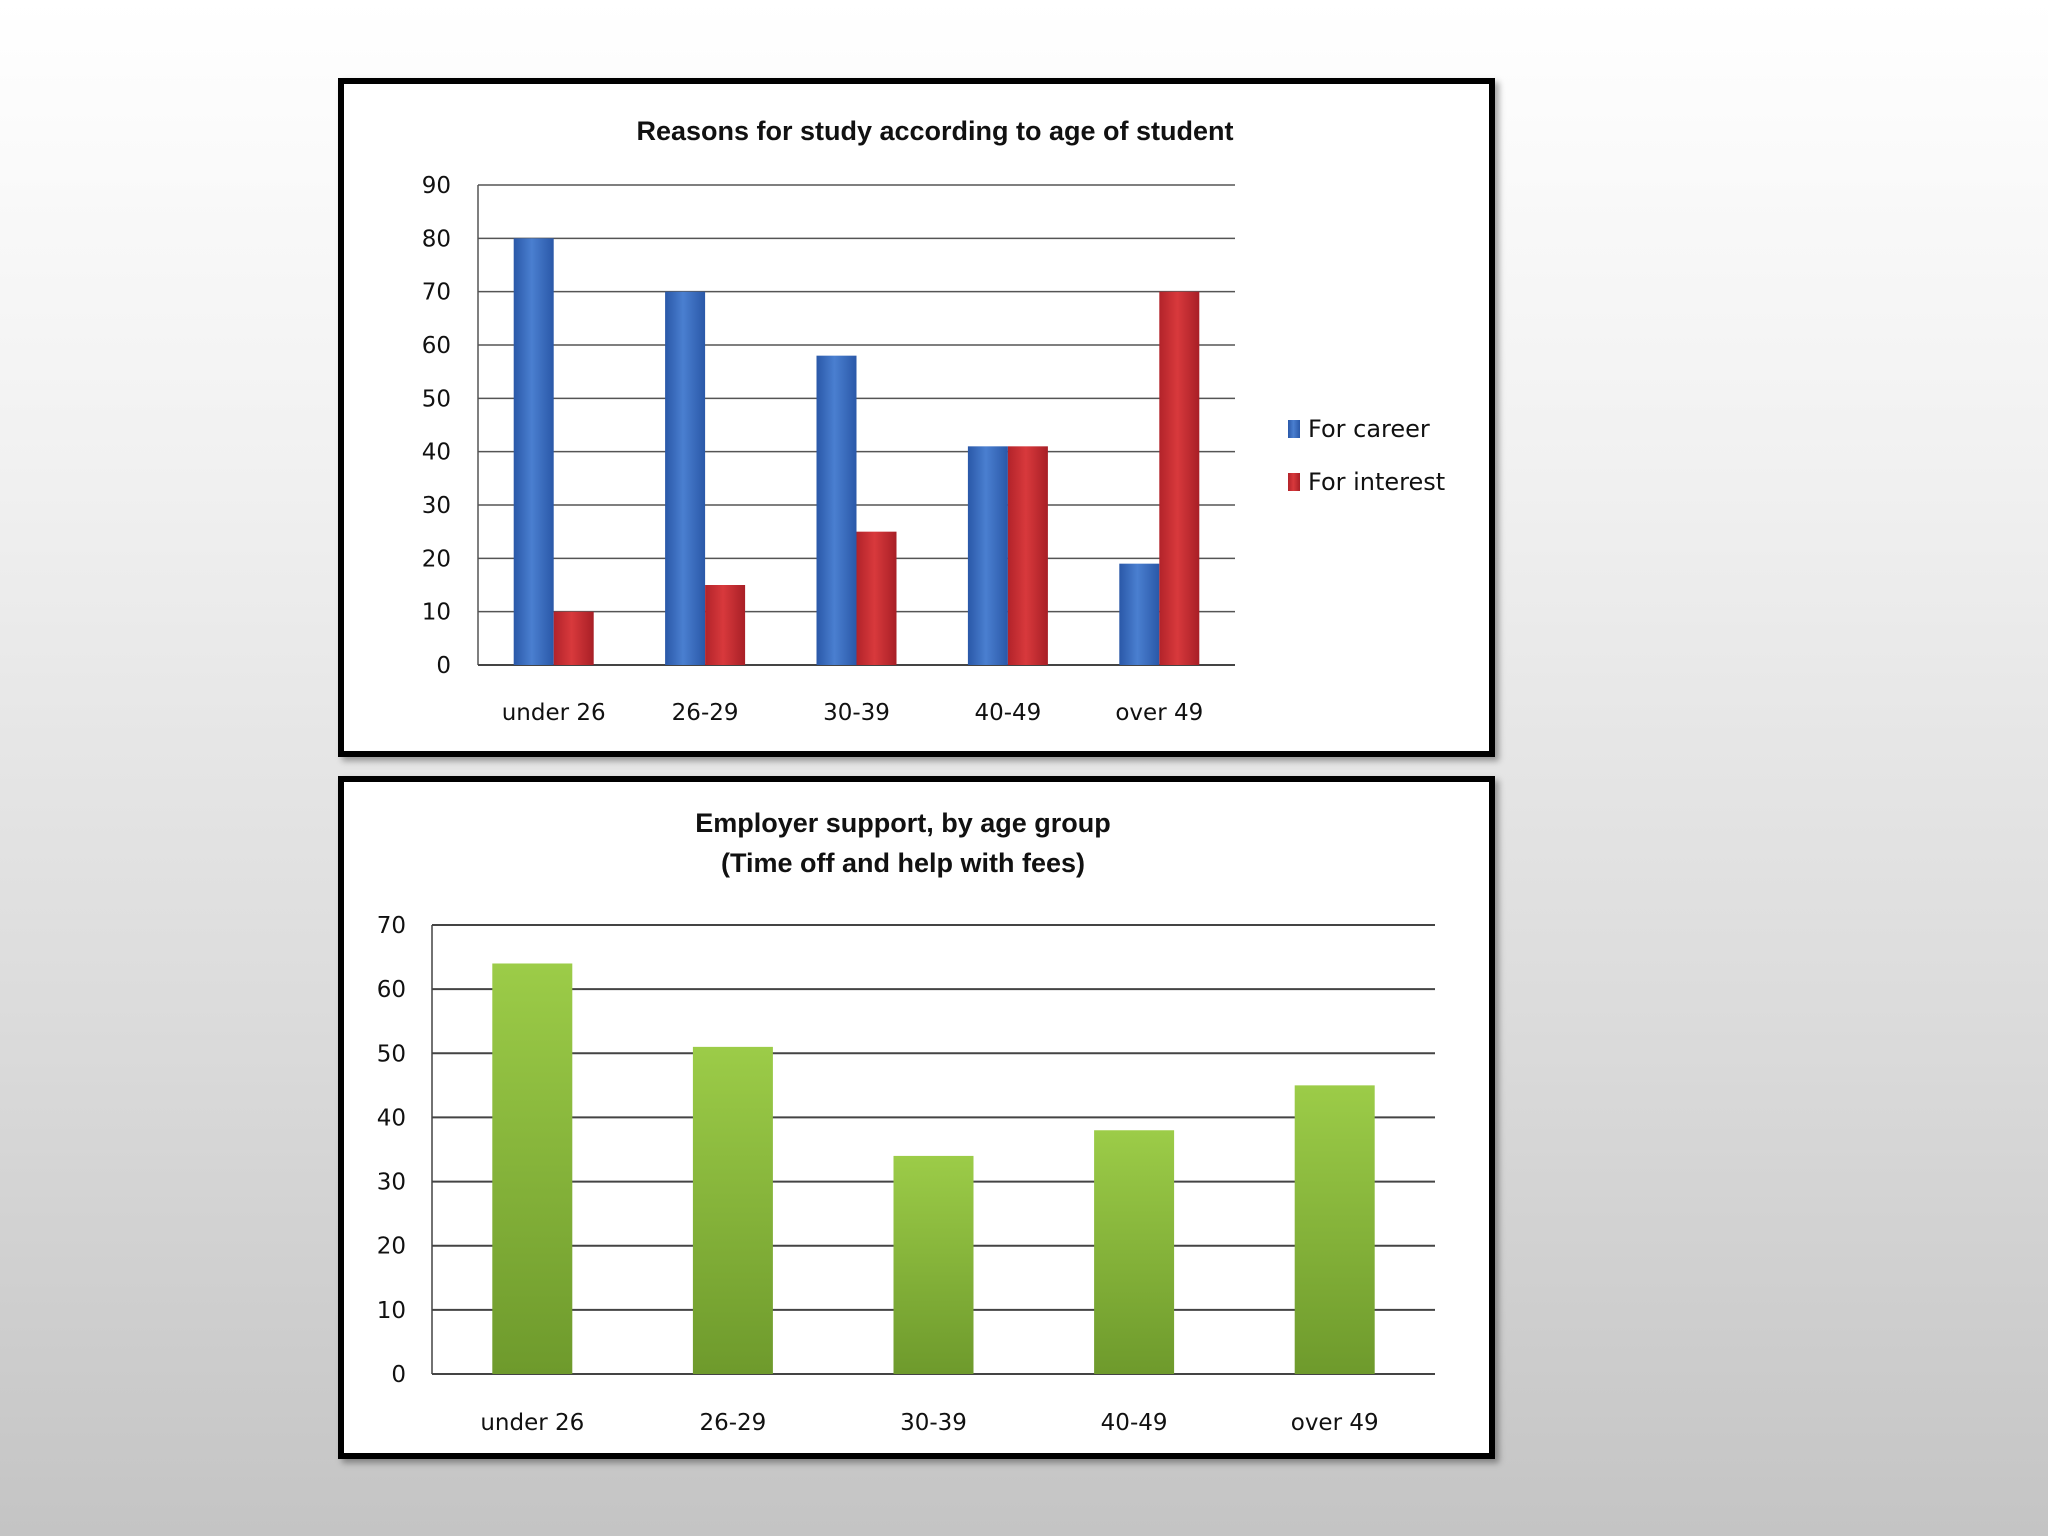  What do you see at coordinates (1376, 482) in the screenshot?
I see `legend-label-for-interest: For interest` at bounding box center [1376, 482].